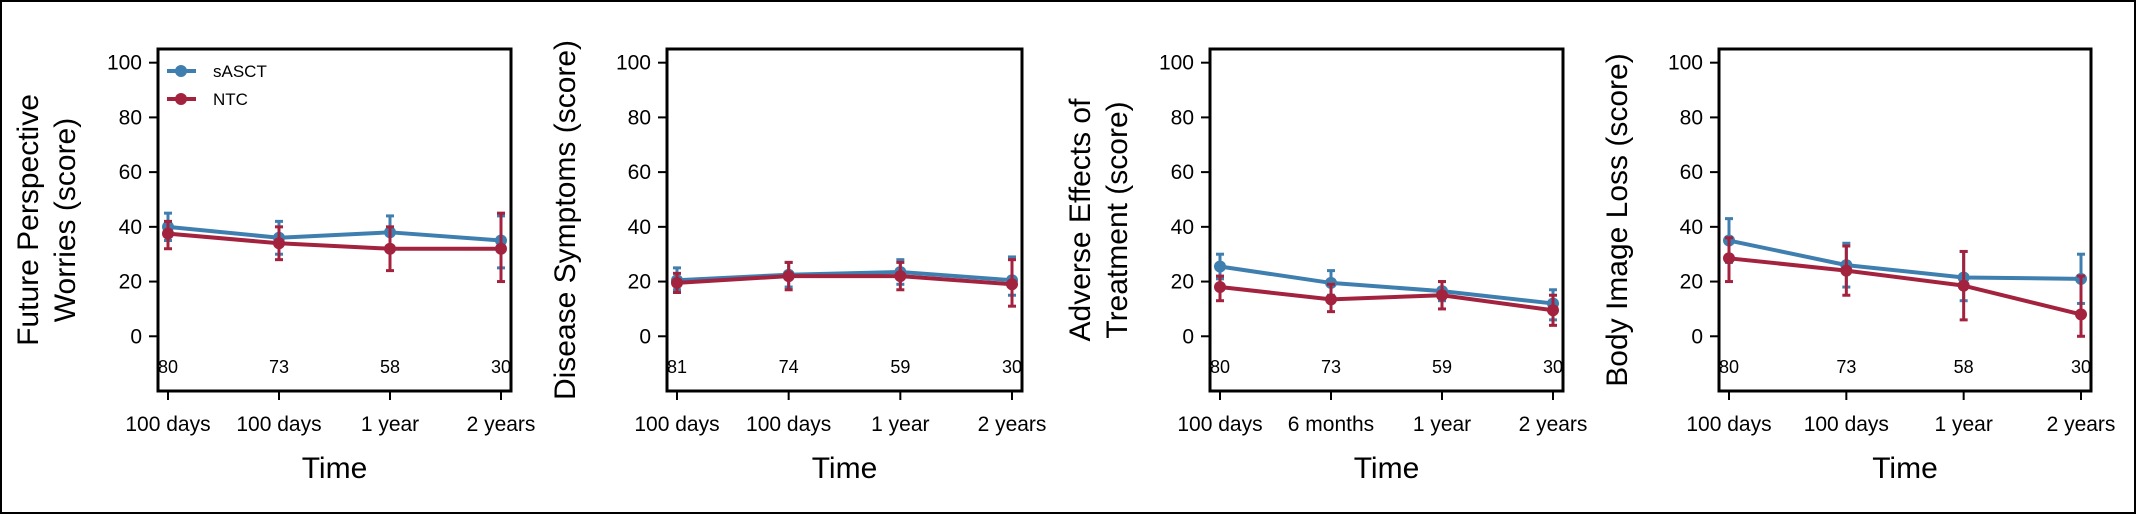 The image size is (2136, 514). Describe the element at coordinates (230, 99) in the screenshot. I see `legend-label: NTC` at that location.